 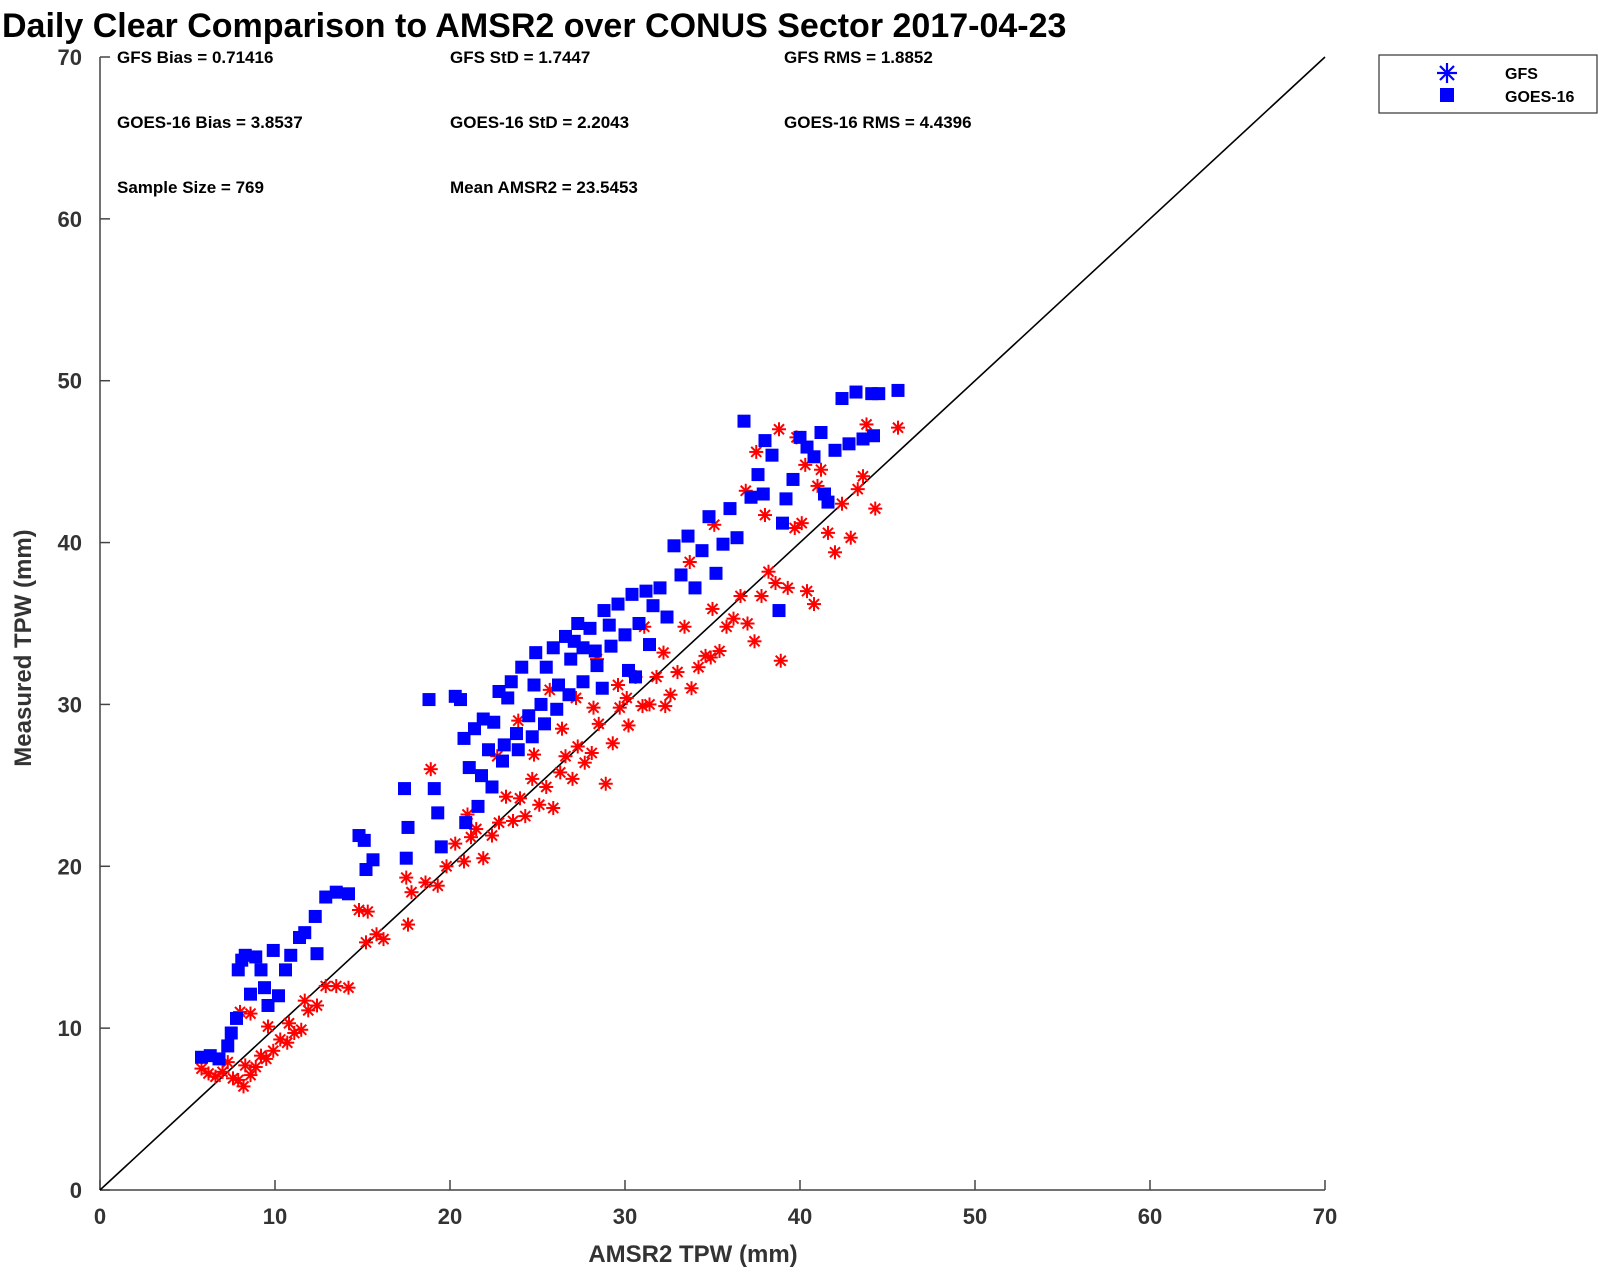 What do you see at coordinates (1325, 1216) in the screenshot?
I see `x-tick-label: 70` at bounding box center [1325, 1216].